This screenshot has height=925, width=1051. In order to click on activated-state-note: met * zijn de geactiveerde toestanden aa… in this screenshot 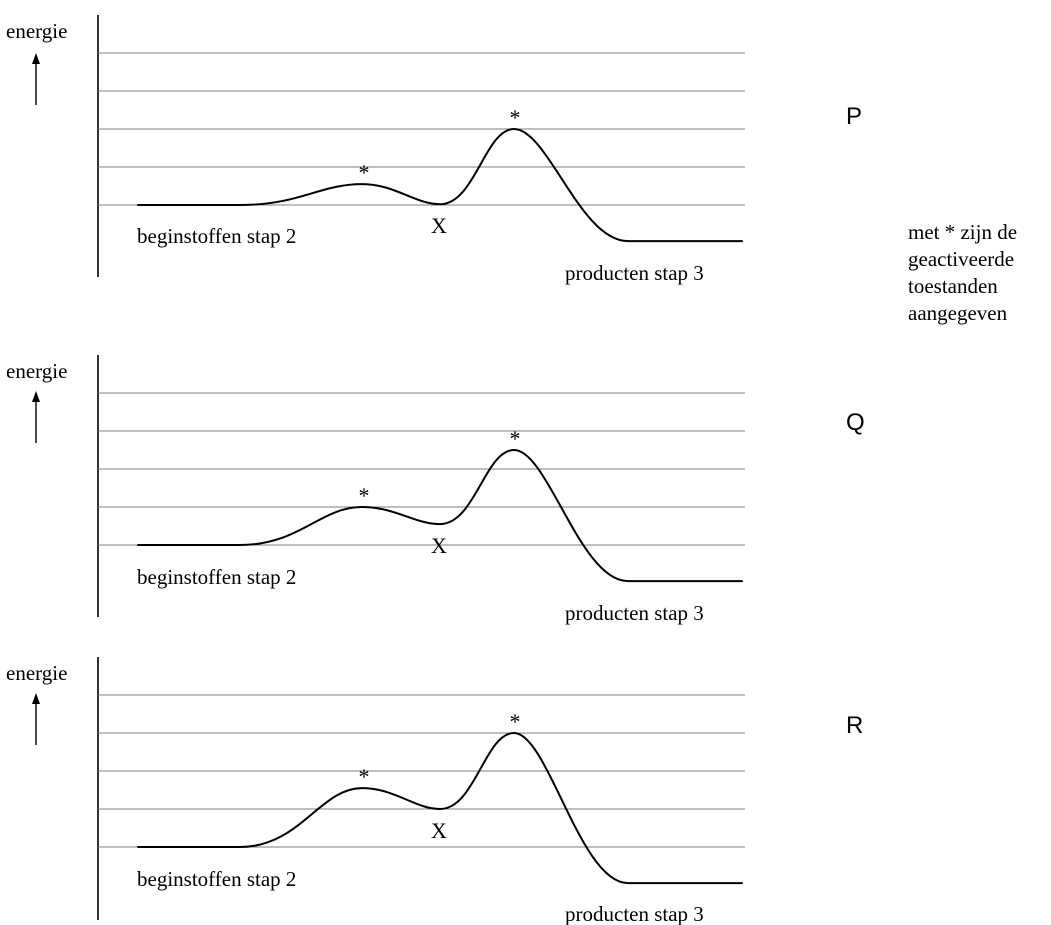, I will do `click(962, 272)`.